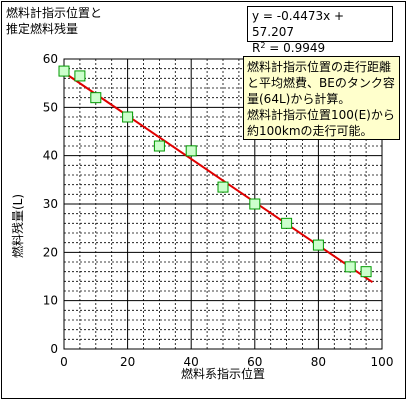 This screenshot has height=402, width=409. I want to click on y-tick-label: 40, so click(50, 156).